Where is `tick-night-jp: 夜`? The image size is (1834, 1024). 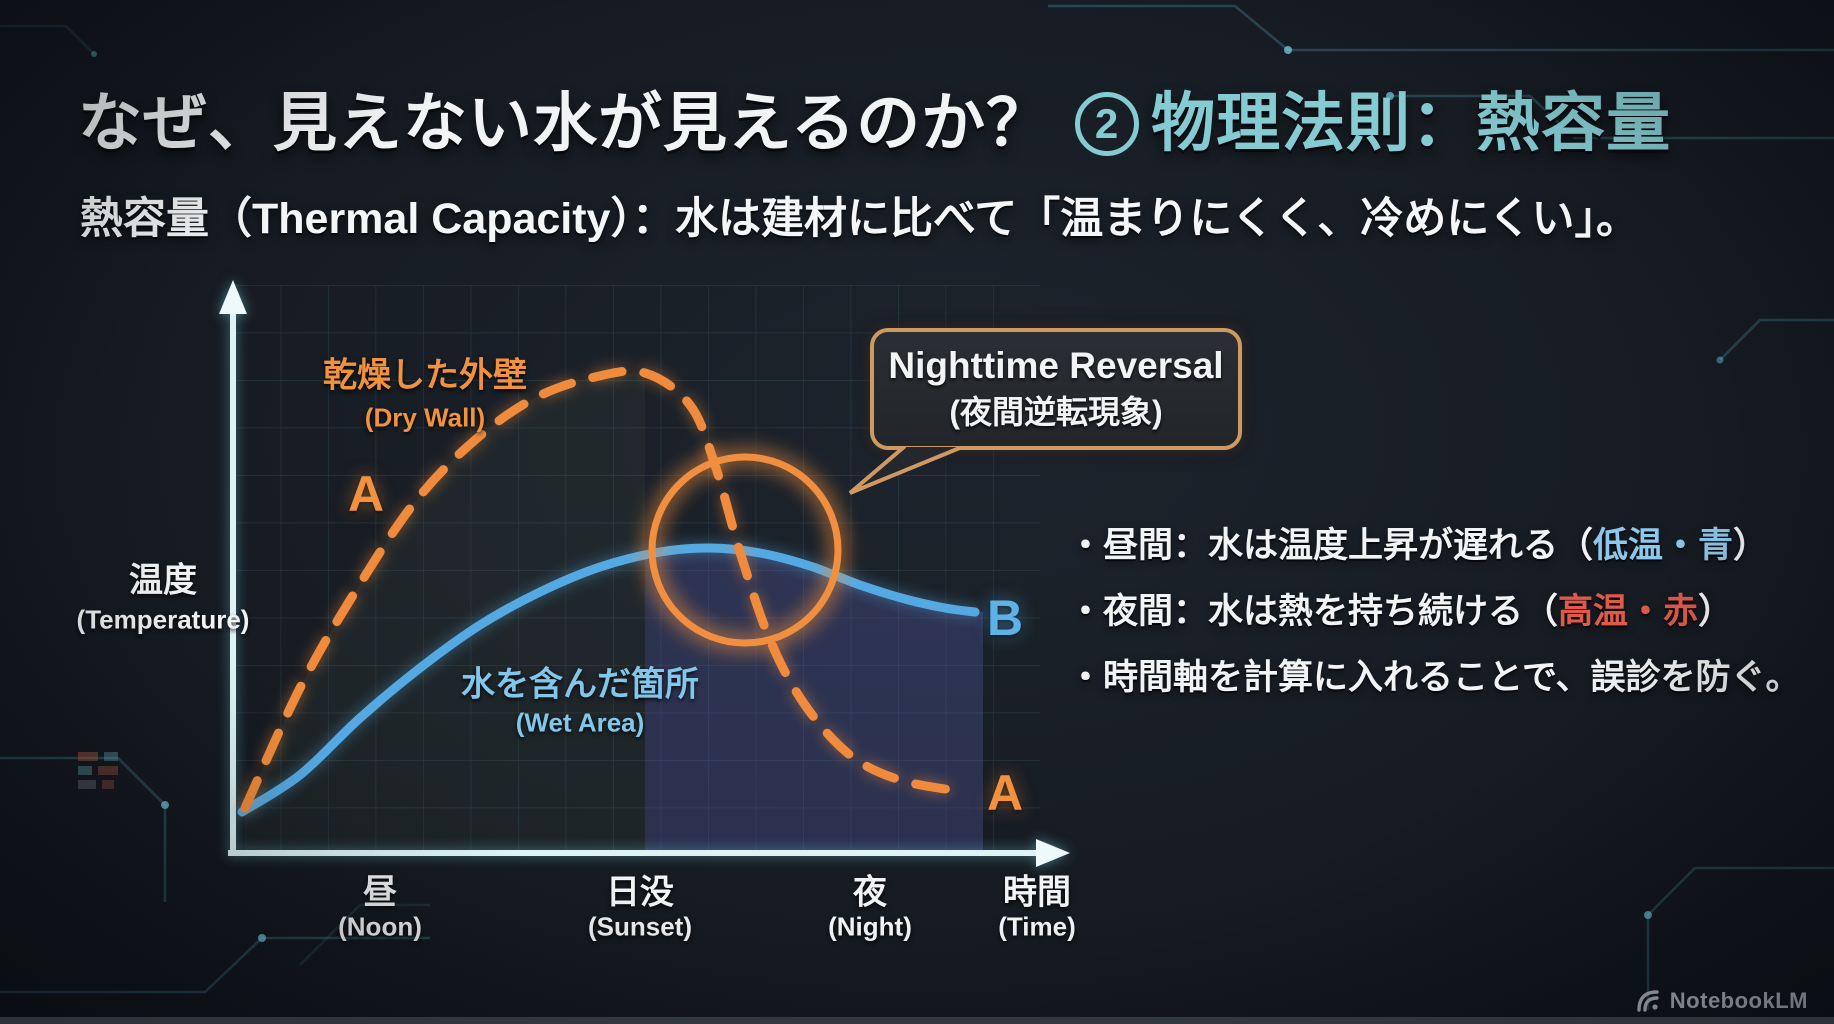
tick-night-jp: 夜 is located at coordinates (870, 892).